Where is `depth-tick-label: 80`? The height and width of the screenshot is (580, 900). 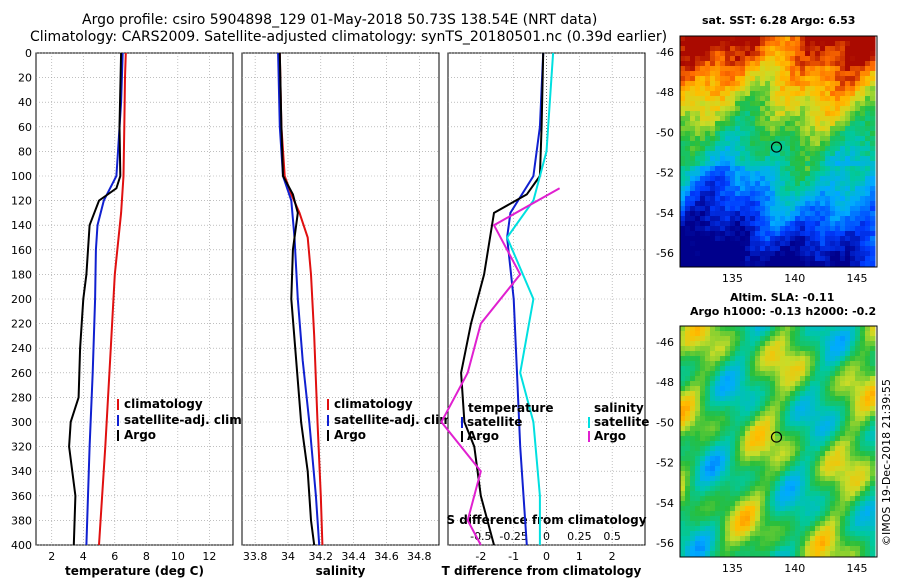
depth-tick-label: 80 is located at coordinates (25, 151).